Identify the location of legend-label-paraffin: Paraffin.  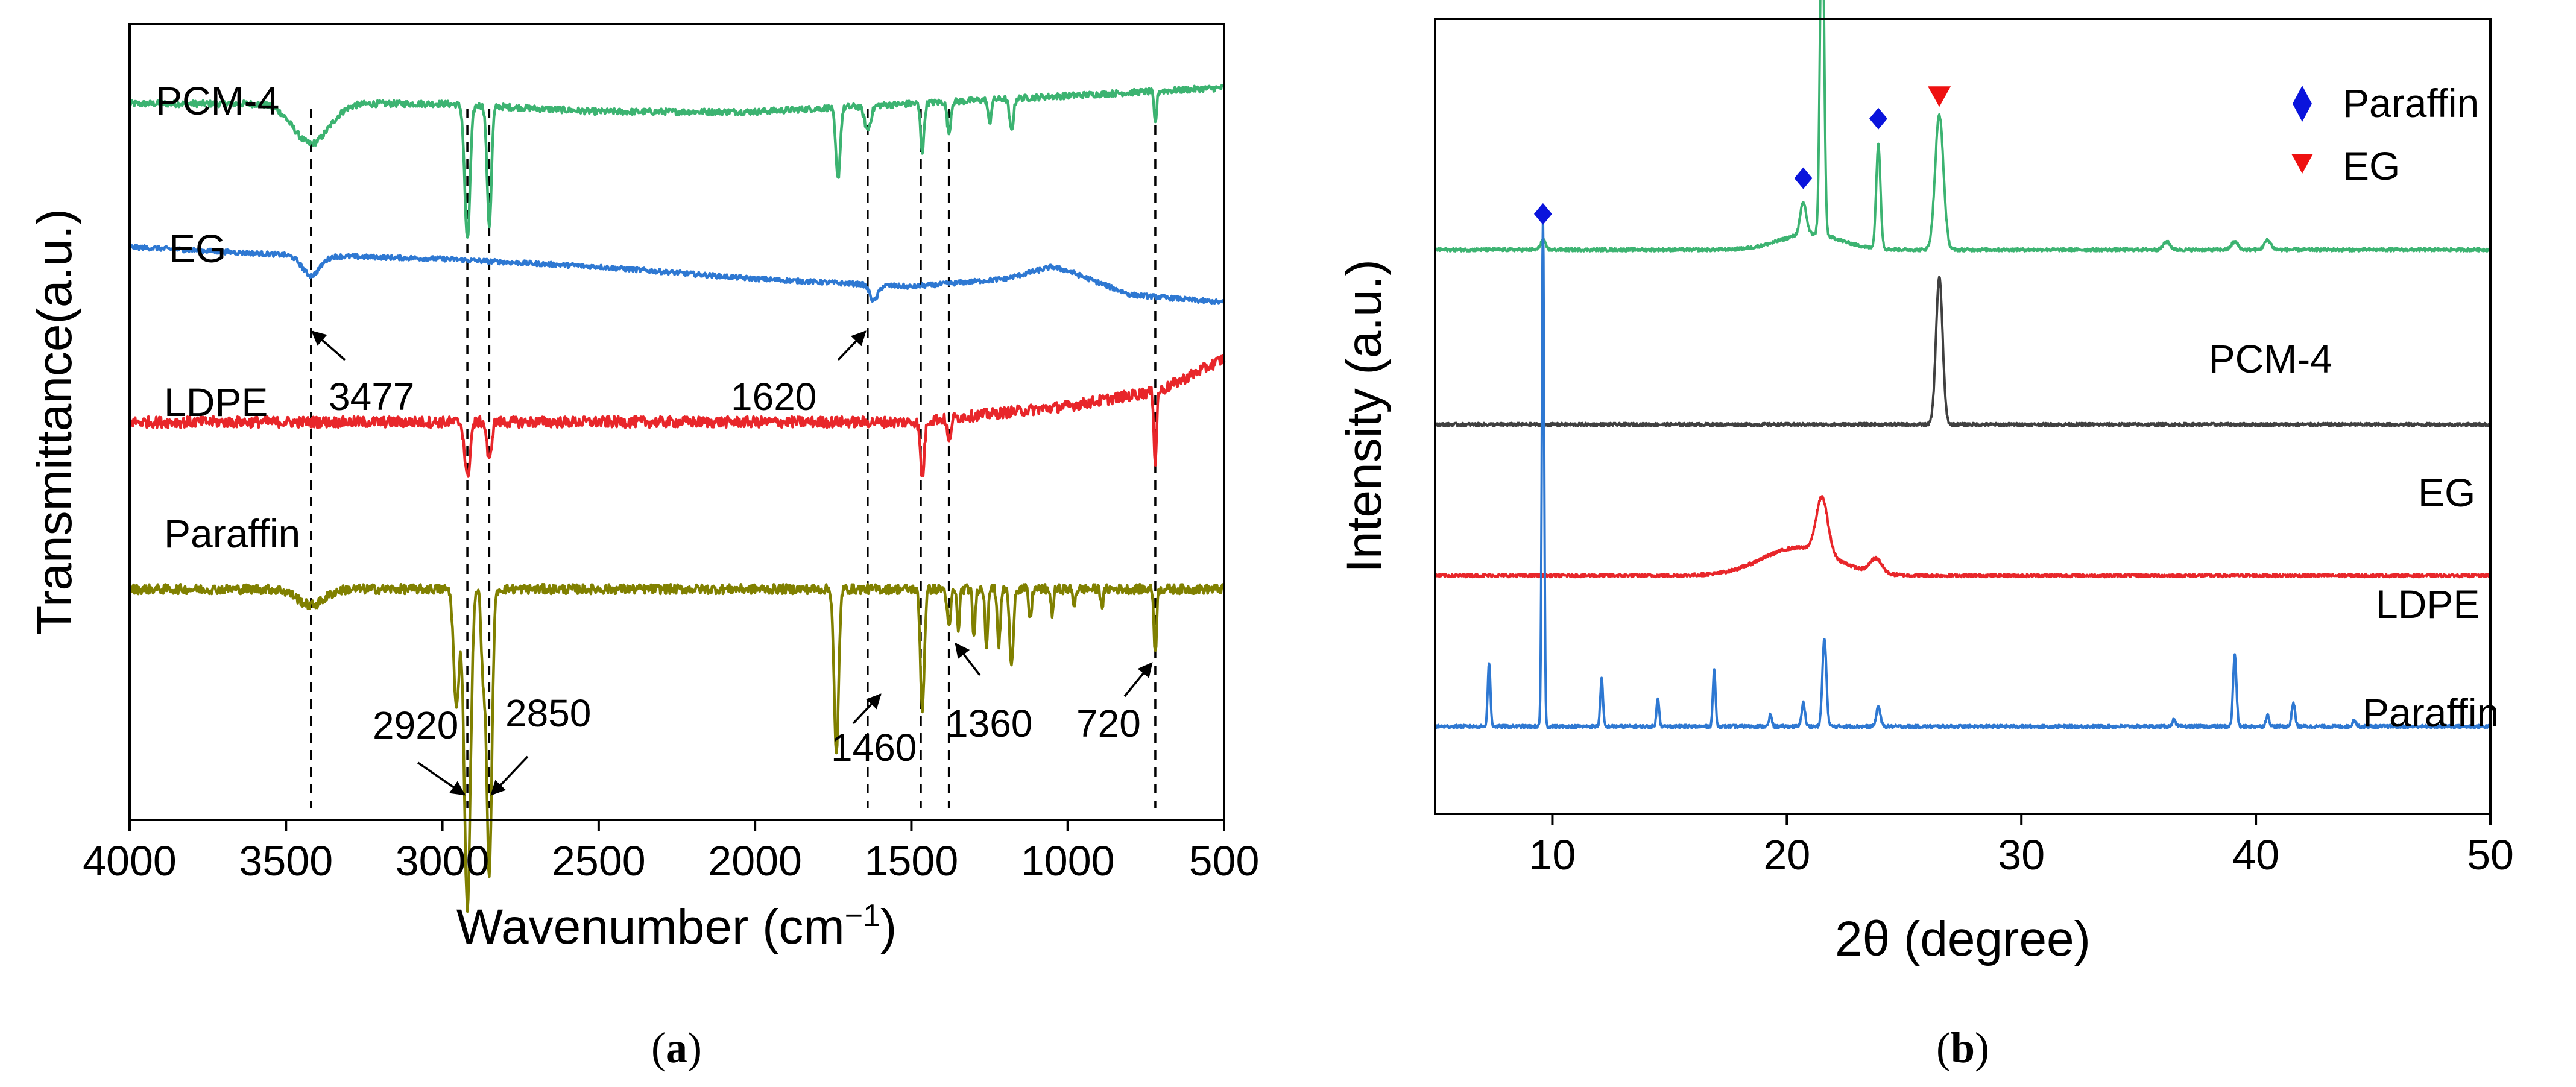
(2411, 103).